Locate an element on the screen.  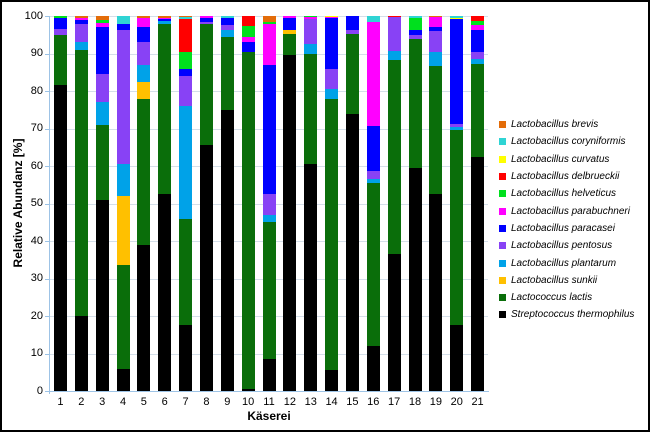
x-tick-label: 19 is located at coordinates (435, 402).